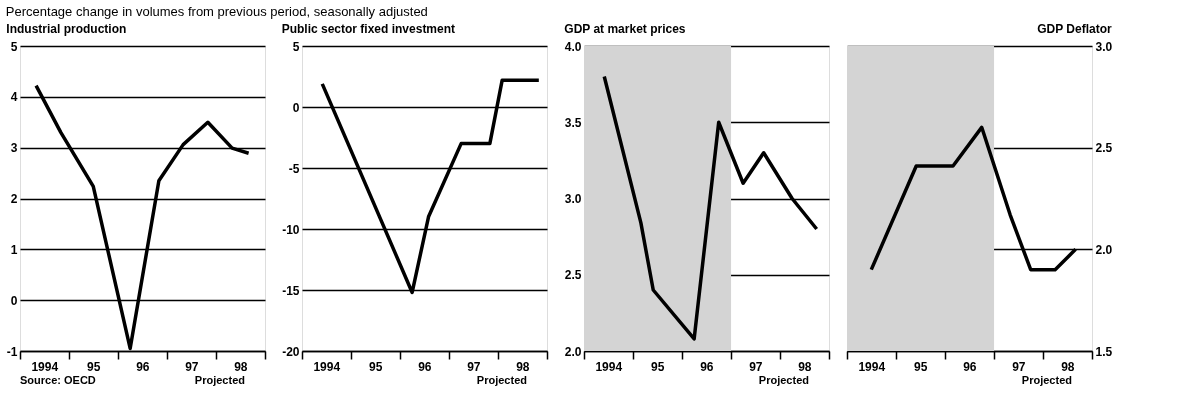  What do you see at coordinates (12, 351) in the screenshot?
I see `y-tick-label: -1` at bounding box center [12, 351].